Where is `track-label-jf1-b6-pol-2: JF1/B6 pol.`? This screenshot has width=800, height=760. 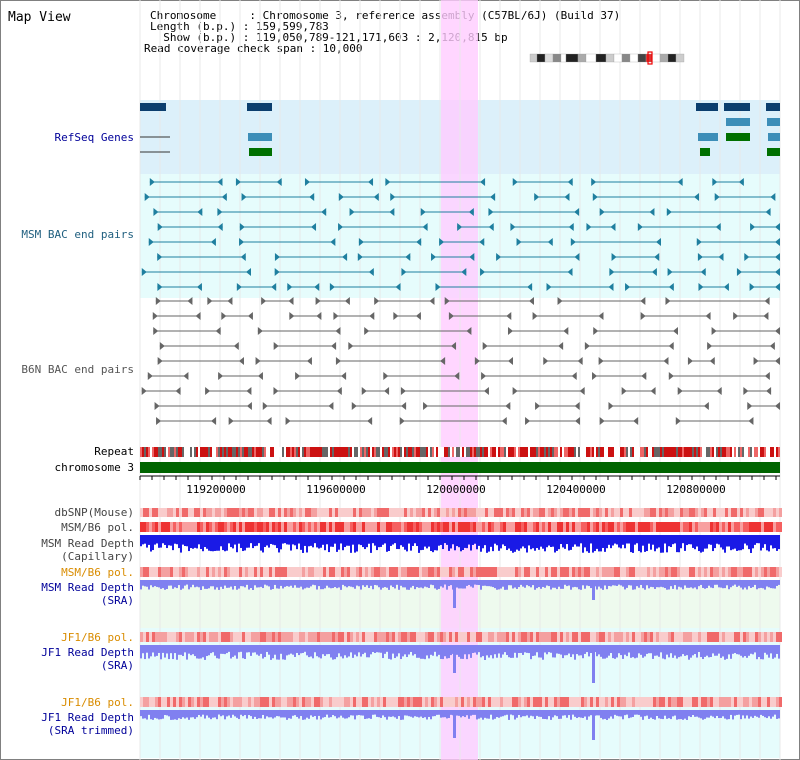 track-label-jf1-b6-pol-2: JF1/B6 pol. is located at coordinates (97, 702).